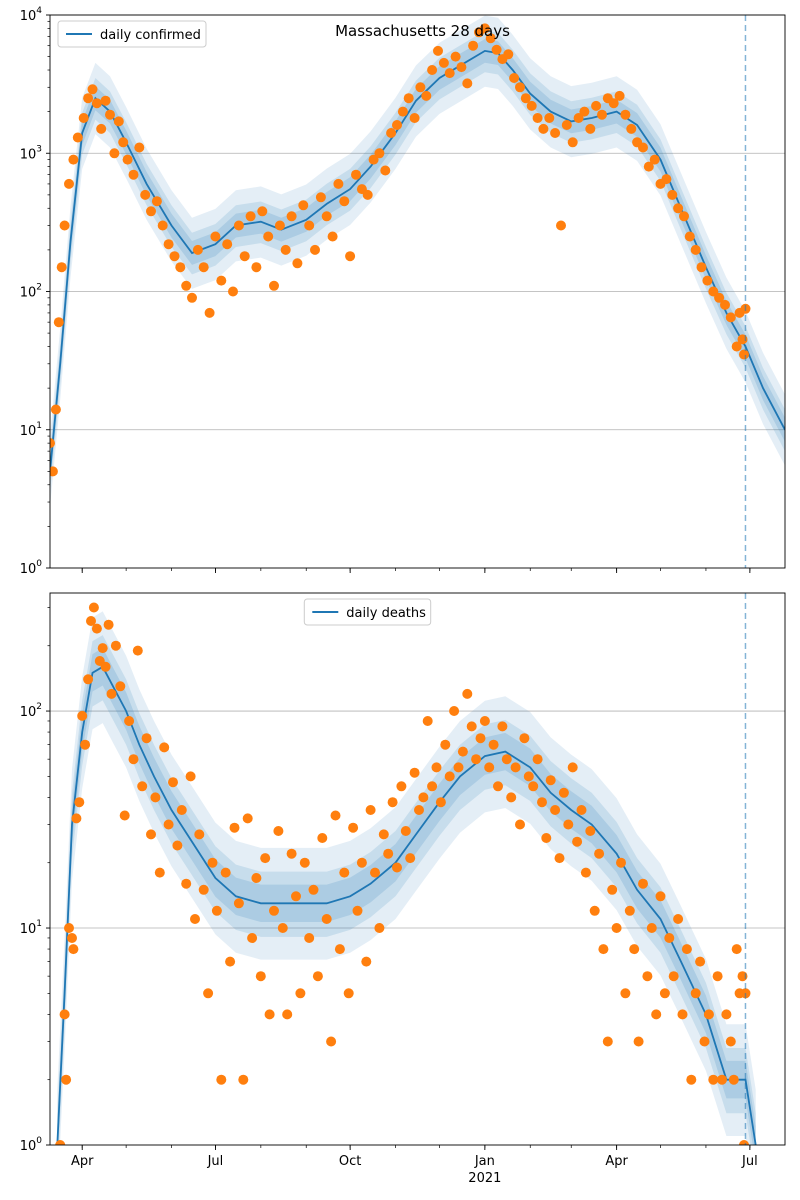 The width and height of the screenshot is (800, 1200). Describe the element at coordinates (31, 15) in the screenshot. I see `y-tick-label: 10⁴` at that location.